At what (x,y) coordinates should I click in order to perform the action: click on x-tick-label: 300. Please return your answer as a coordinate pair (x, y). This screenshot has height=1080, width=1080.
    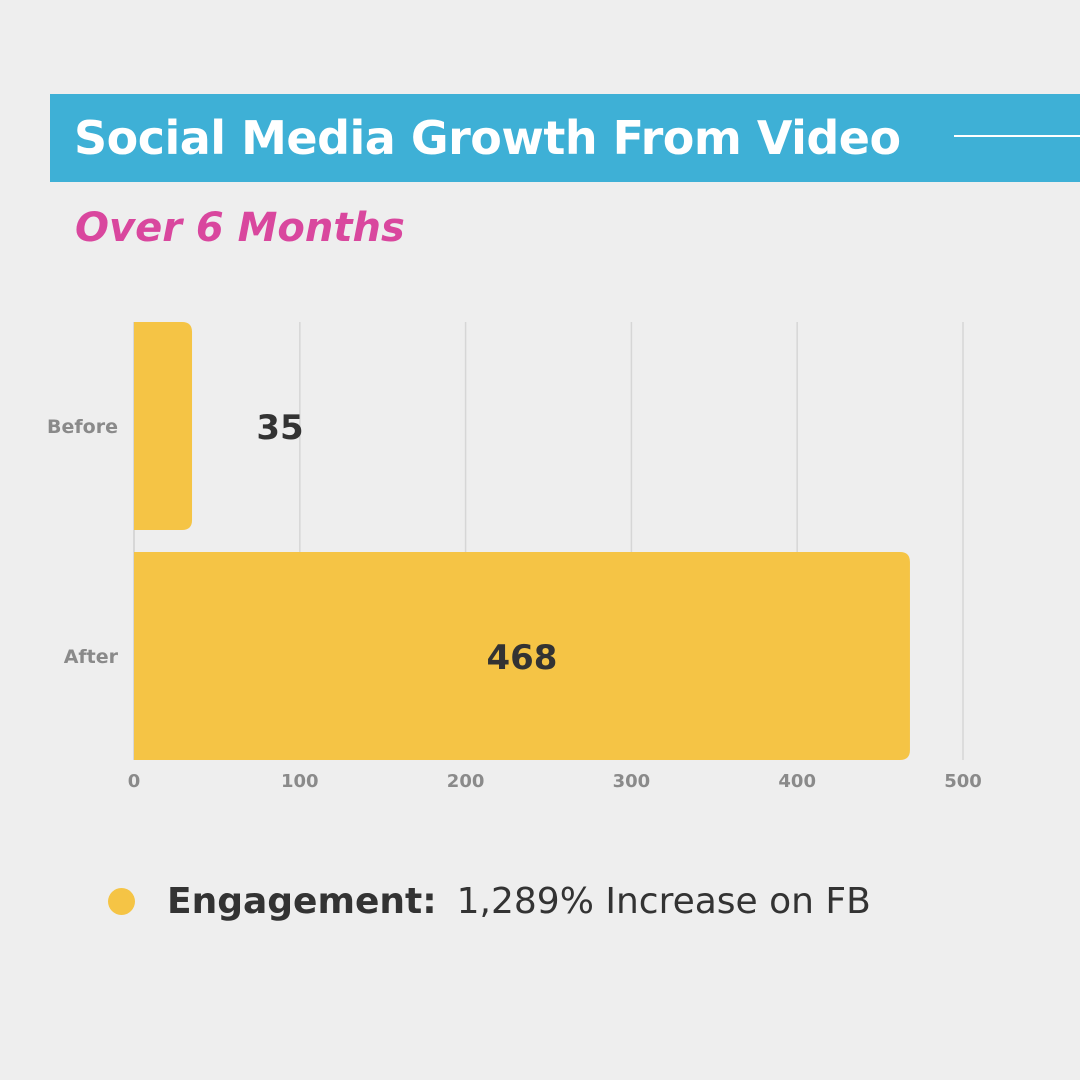
    Looking at the image, I should click on (632, 781).